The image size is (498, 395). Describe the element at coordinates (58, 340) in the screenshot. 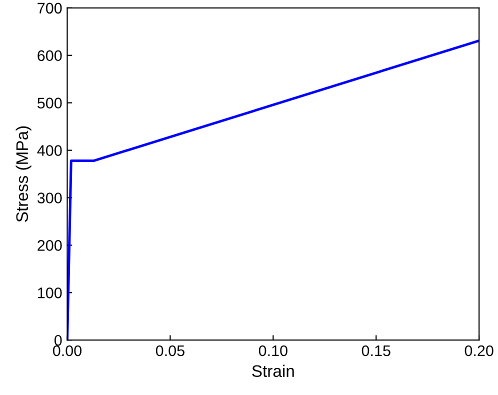

I see `y-tick-label: 0` at that location.